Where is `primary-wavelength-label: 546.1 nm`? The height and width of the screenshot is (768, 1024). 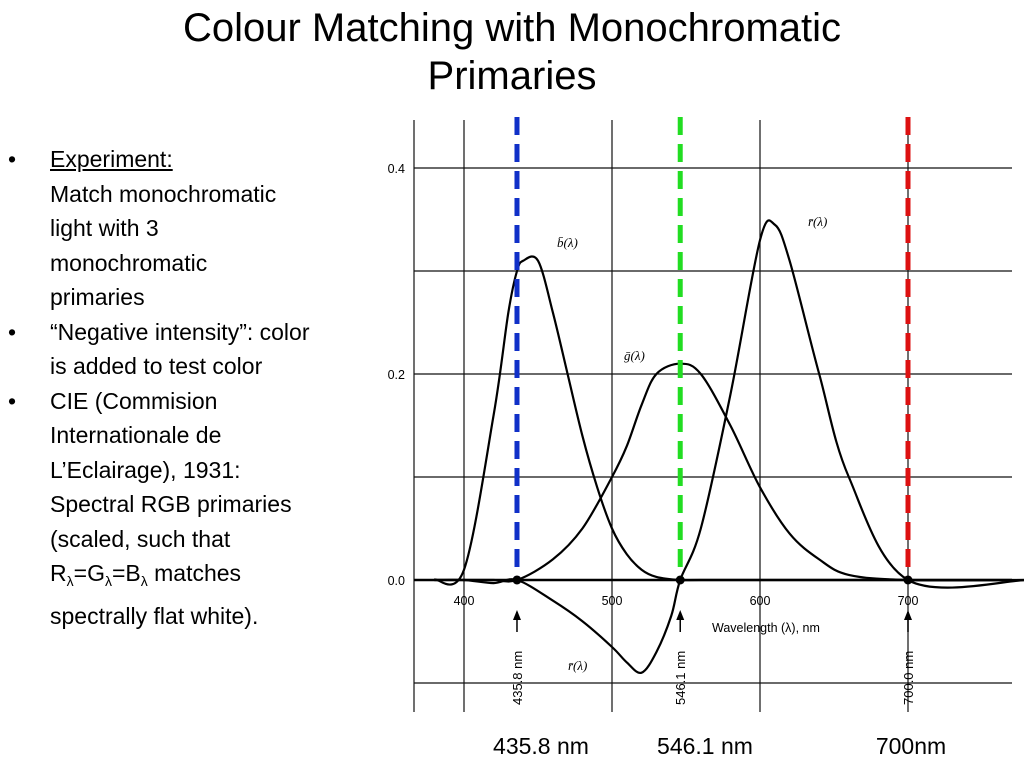 primary-wavelength-label: 546.1 nm is located at coordinates (680, 678).